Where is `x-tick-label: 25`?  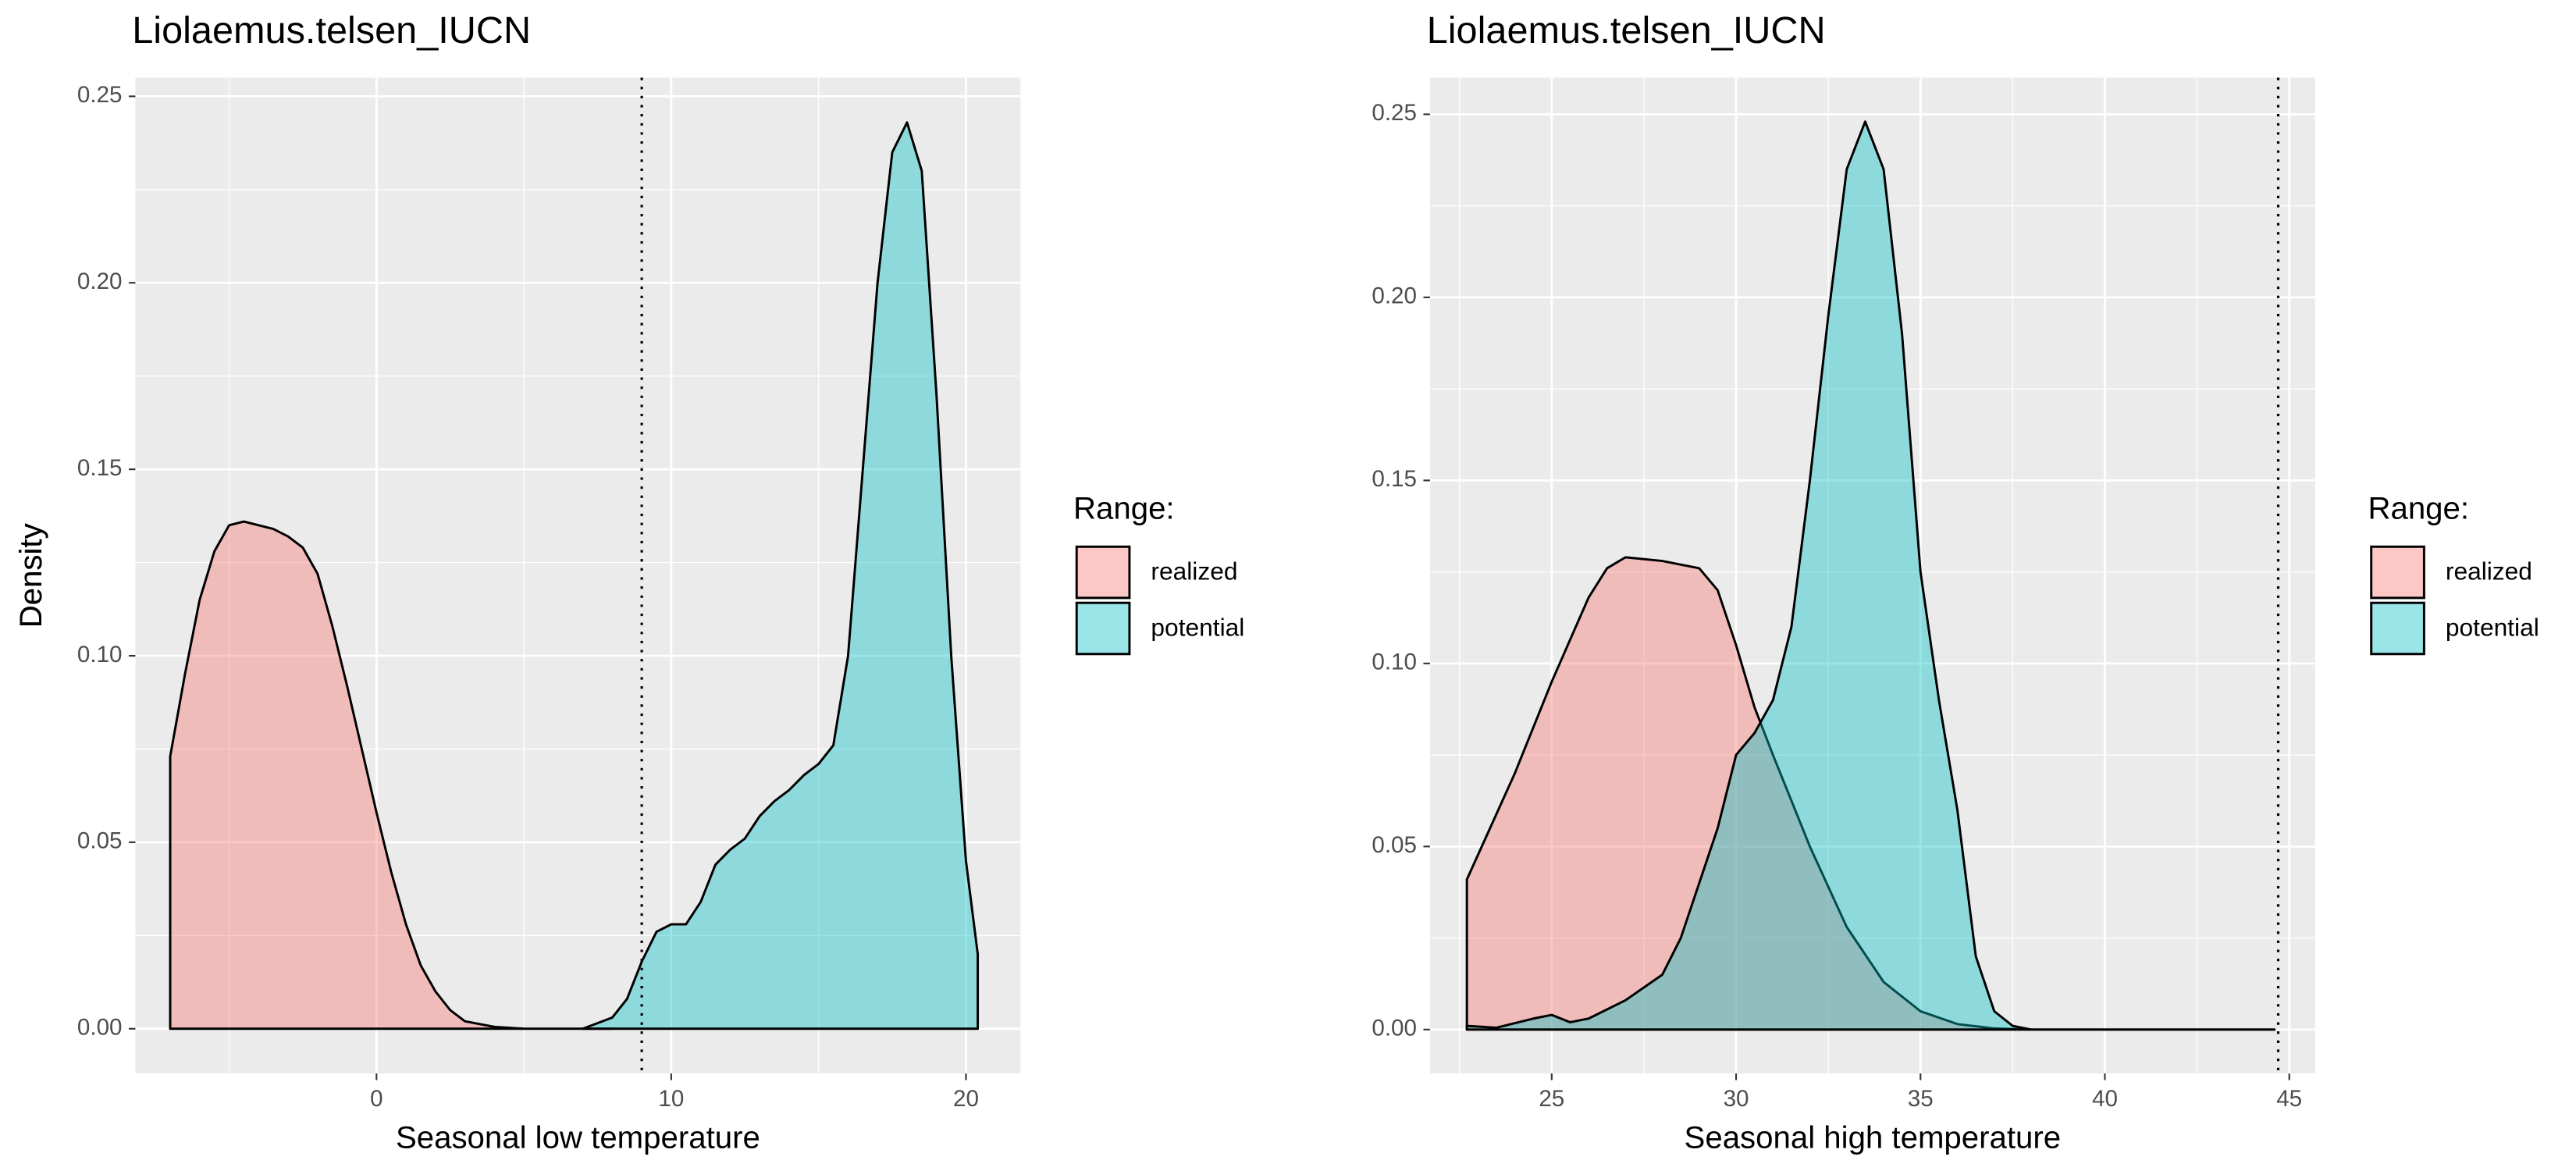 x-tick-label: 25 is located at coordinates (1551, 1099).